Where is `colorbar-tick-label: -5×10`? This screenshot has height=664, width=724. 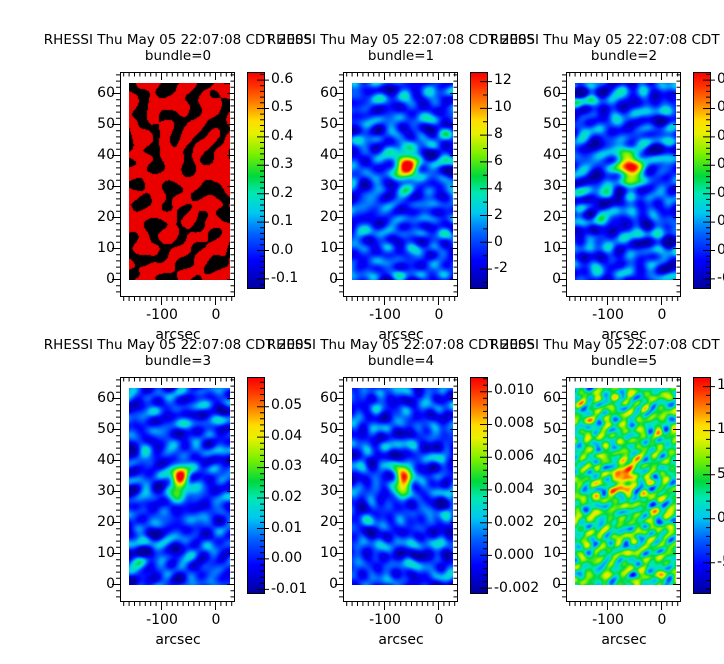 colorbar-tick-label: -5×10 is located at coordinates (720, 562).